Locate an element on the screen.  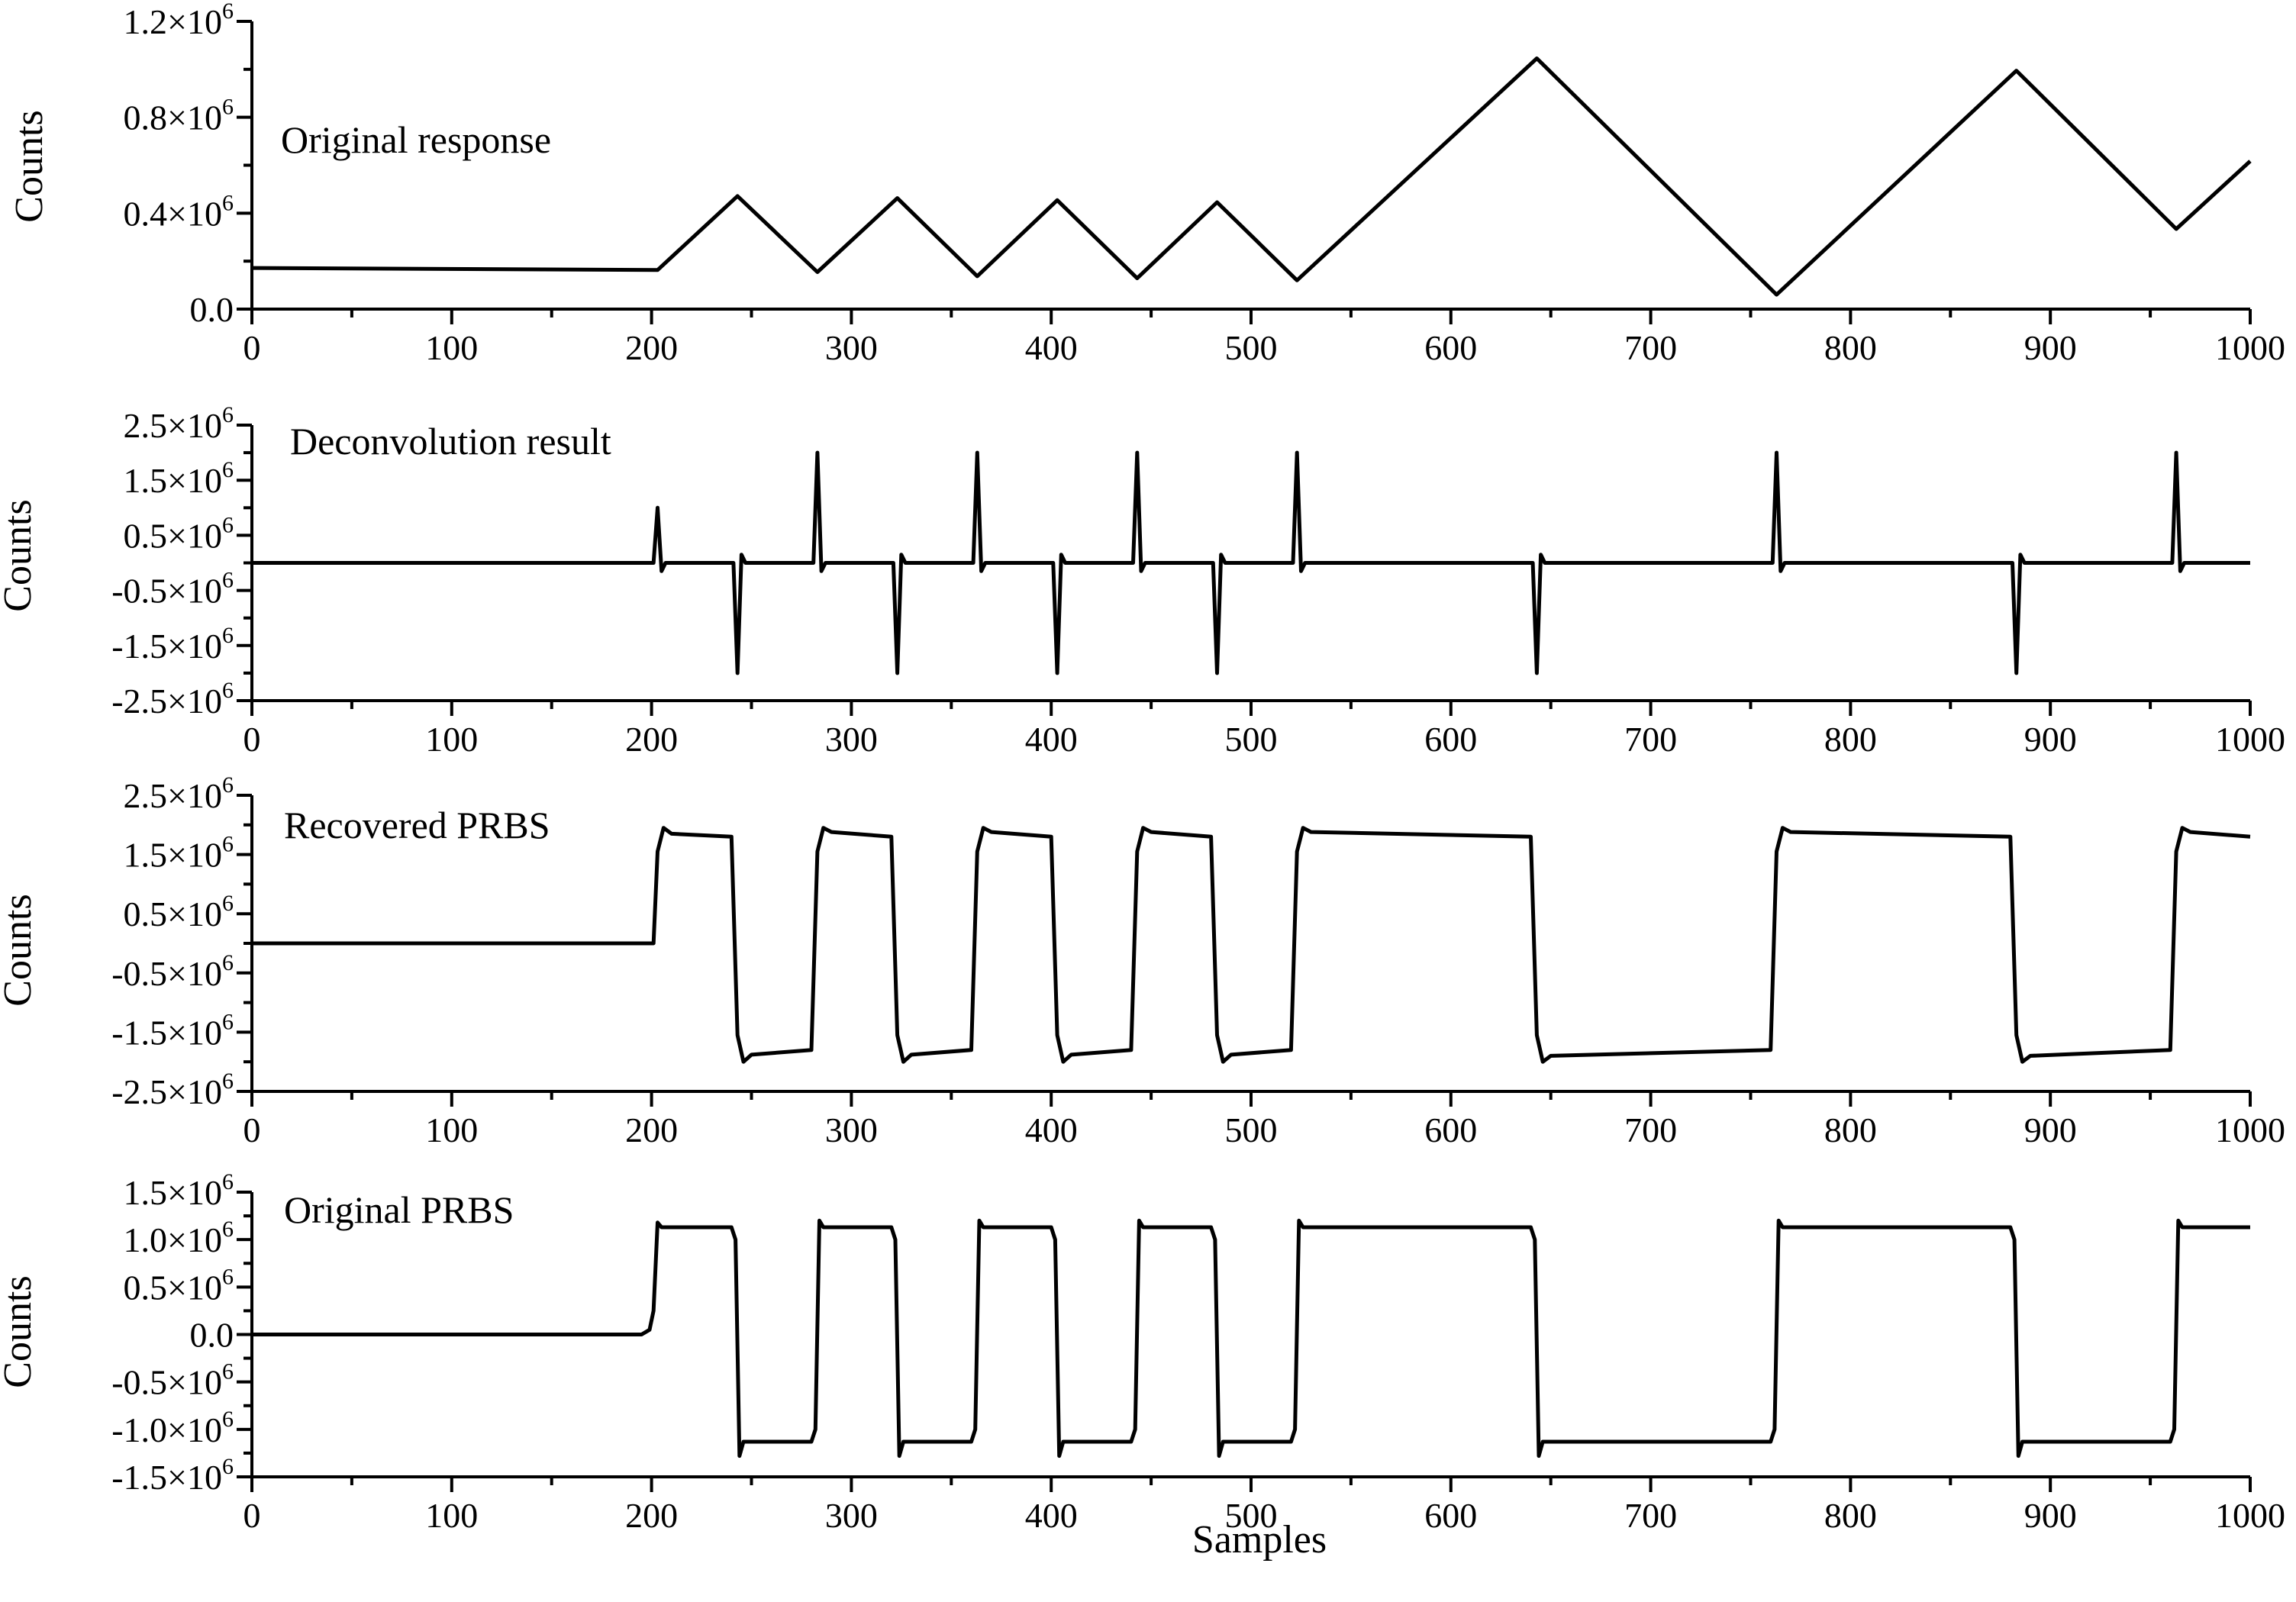
y-tick-label: 1.0×10⁶ is located at coordinates (179, 1238).